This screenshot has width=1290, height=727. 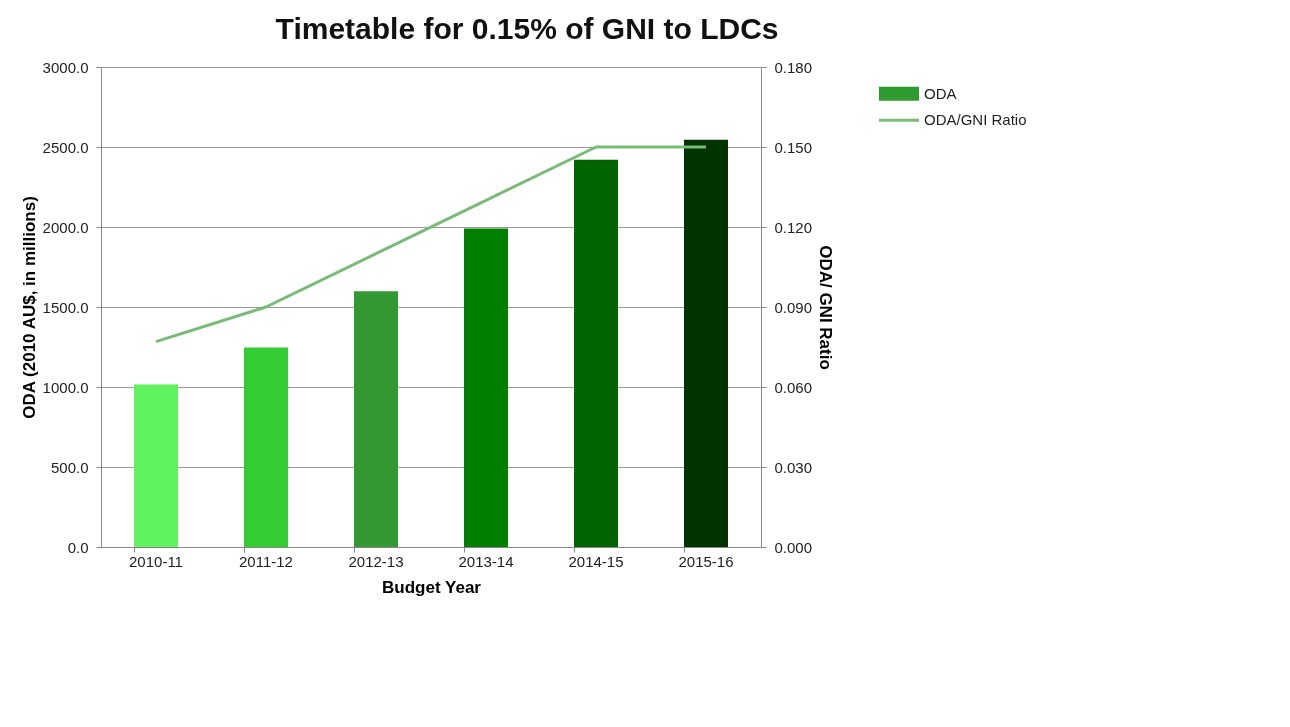 What do you see at coordinates (69, 467) in the screenshot?
I see `y-tick-label: 500.0` at bounding box center [69, 467].